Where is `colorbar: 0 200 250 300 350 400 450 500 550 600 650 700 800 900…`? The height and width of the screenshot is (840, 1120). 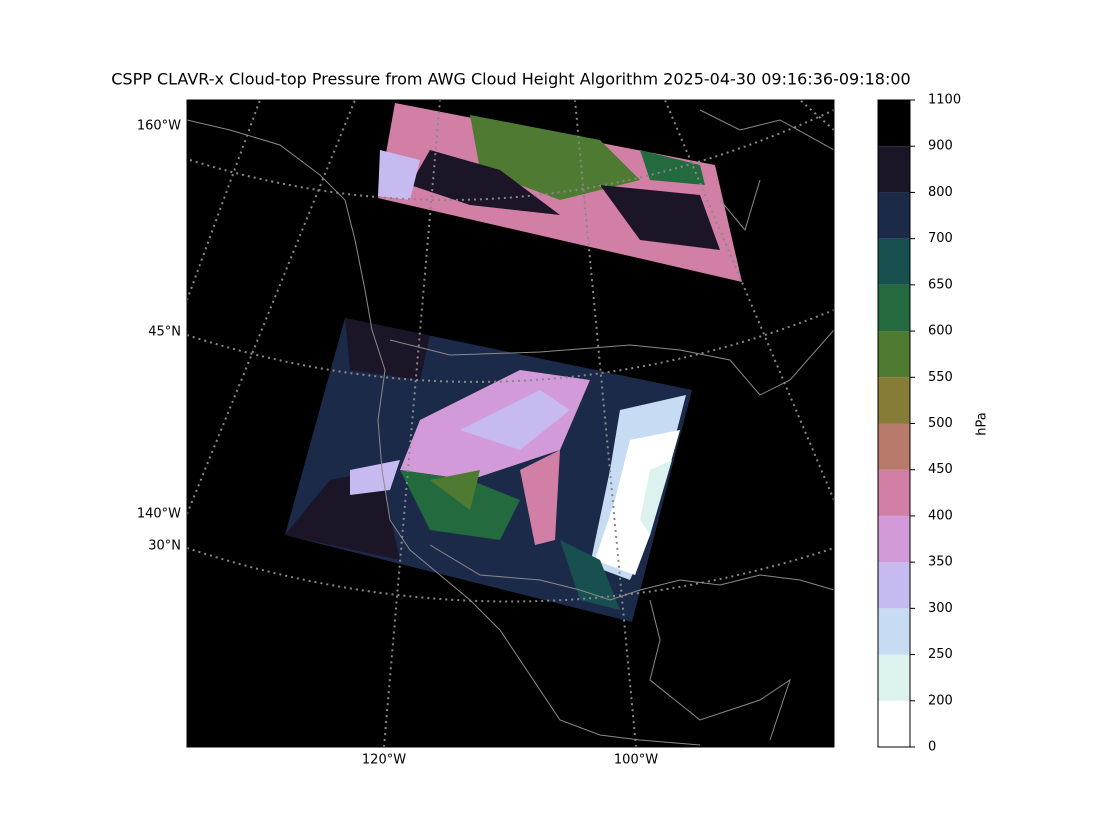
colorbar: 0 200 250 300 350 400 450 500 550 600 650 700 800 900… is located at coordinates (919, 424).